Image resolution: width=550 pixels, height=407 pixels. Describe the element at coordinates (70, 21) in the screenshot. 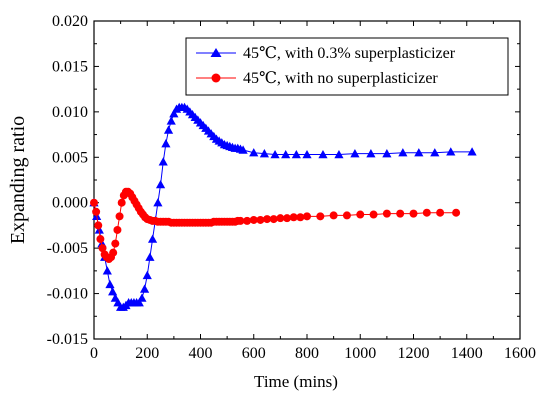

I see `y-tick-label: 0.020` at that location.